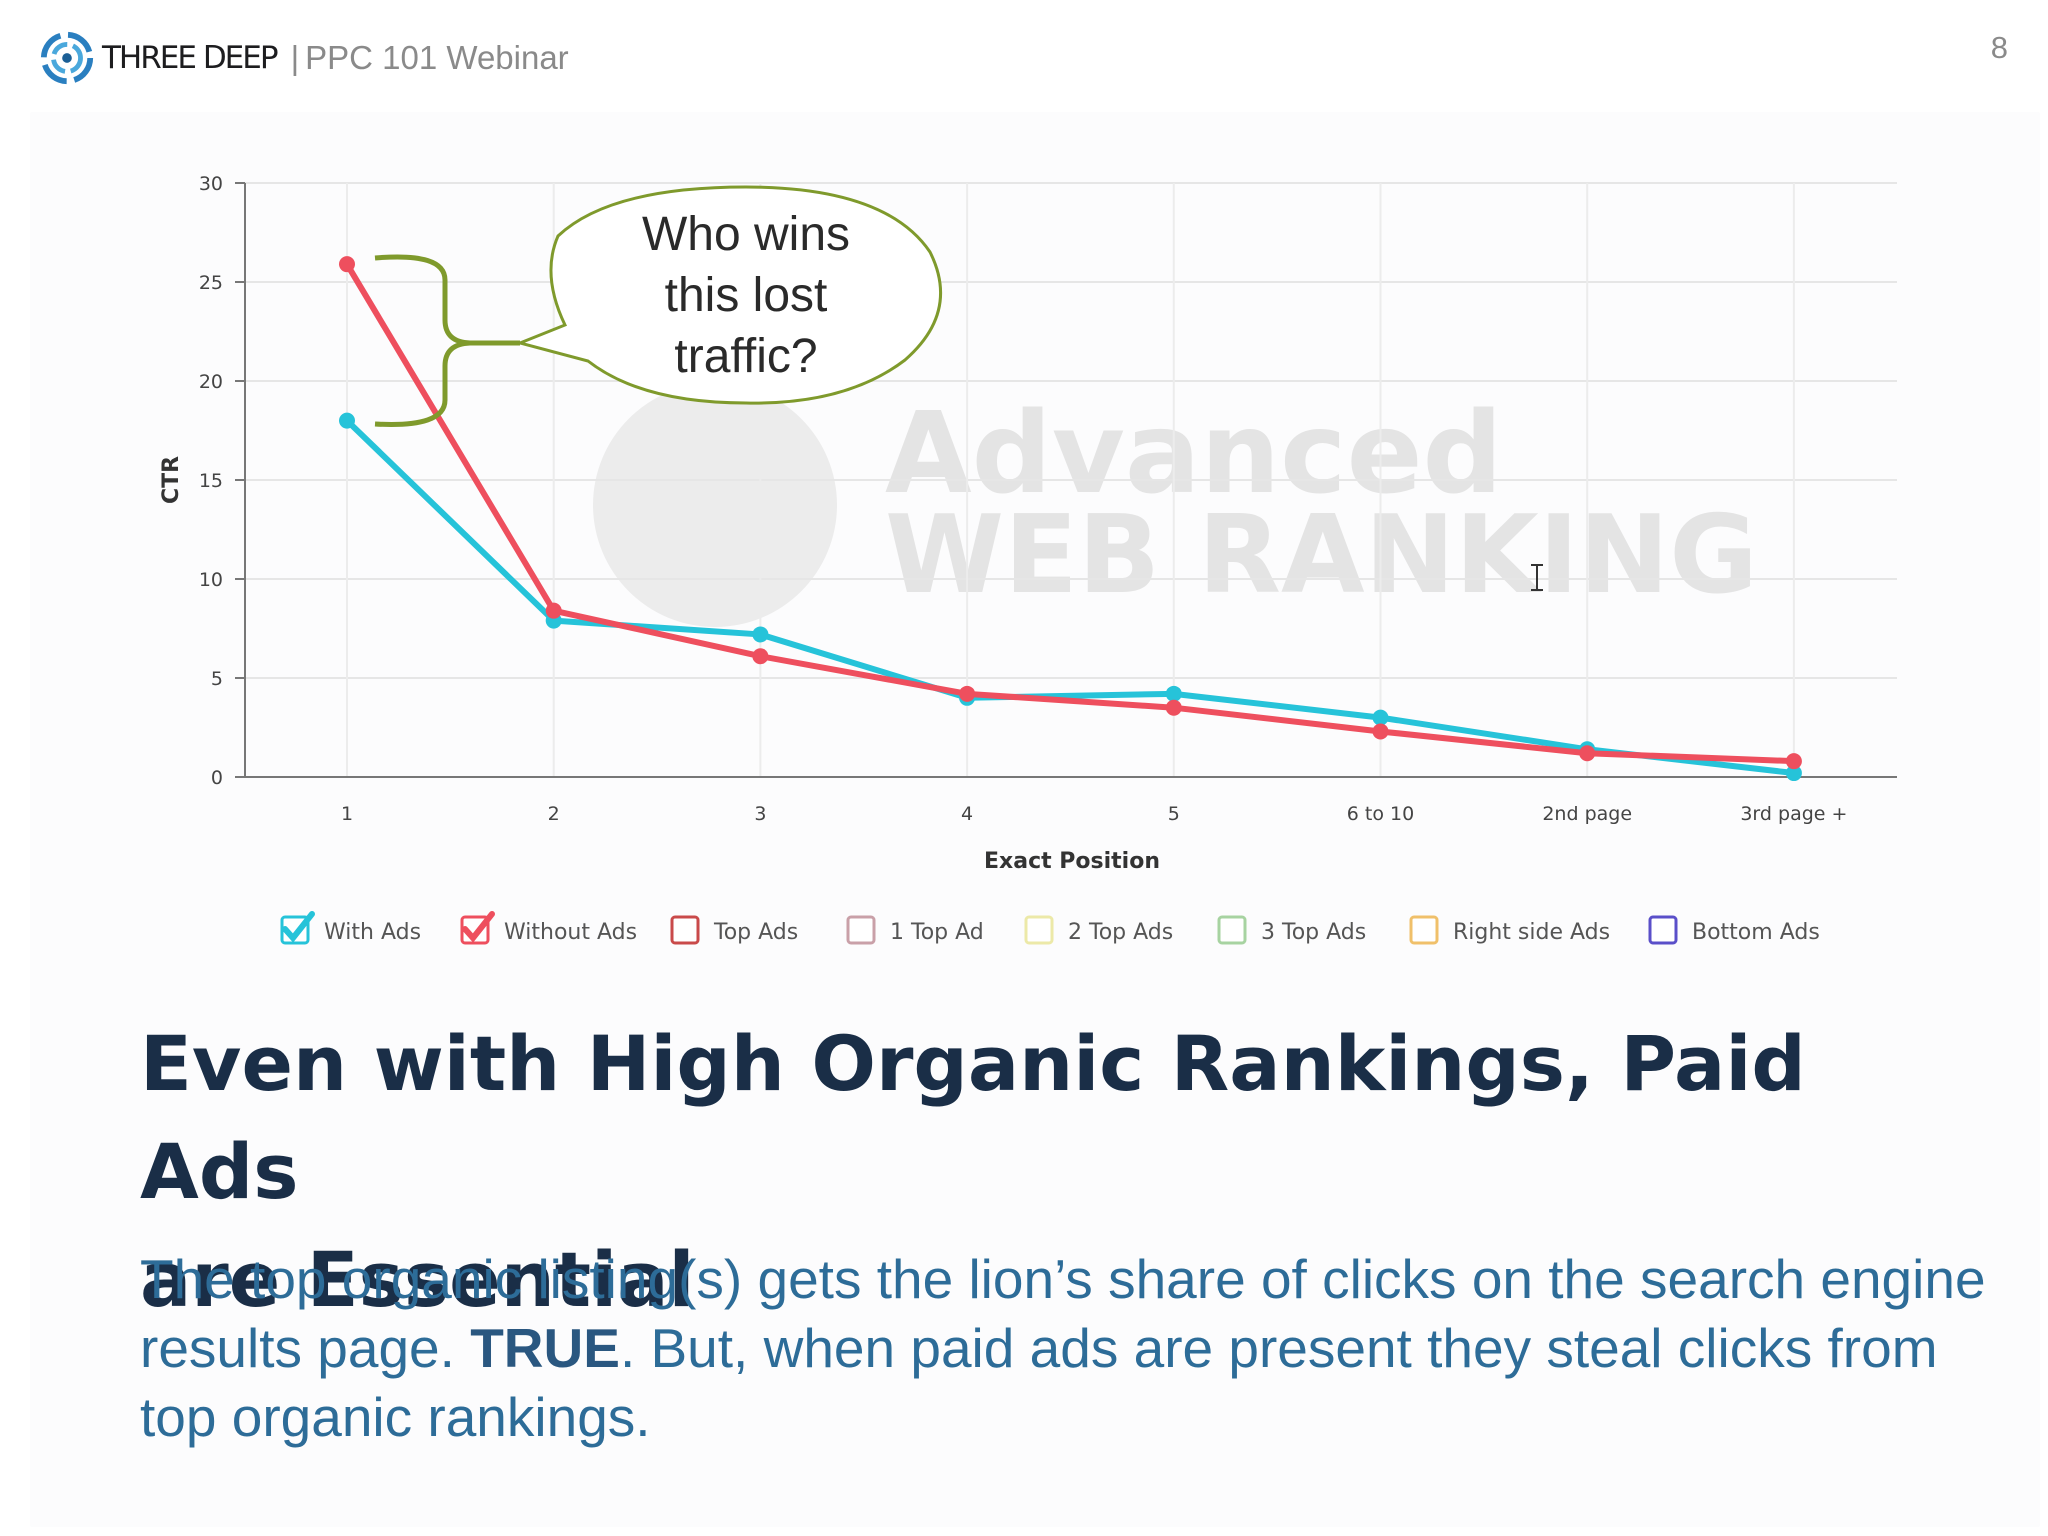 This screenshot has height=1536, width=2048. Describe the element at coordinates (715, 505) in the screenshot. I see `watermark-globe-icon` at that location.